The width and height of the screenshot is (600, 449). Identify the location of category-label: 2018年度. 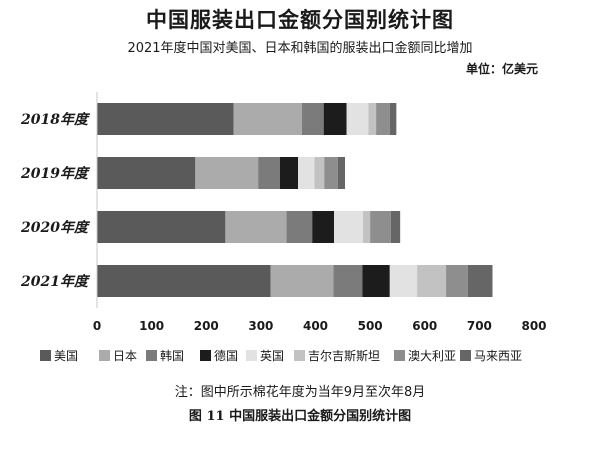
(55, 119).